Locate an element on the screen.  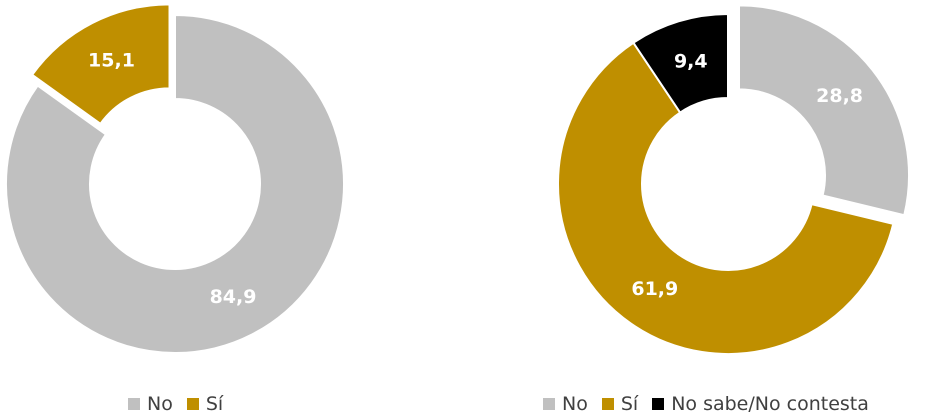
slice-si is located at coordinates (100, 64).